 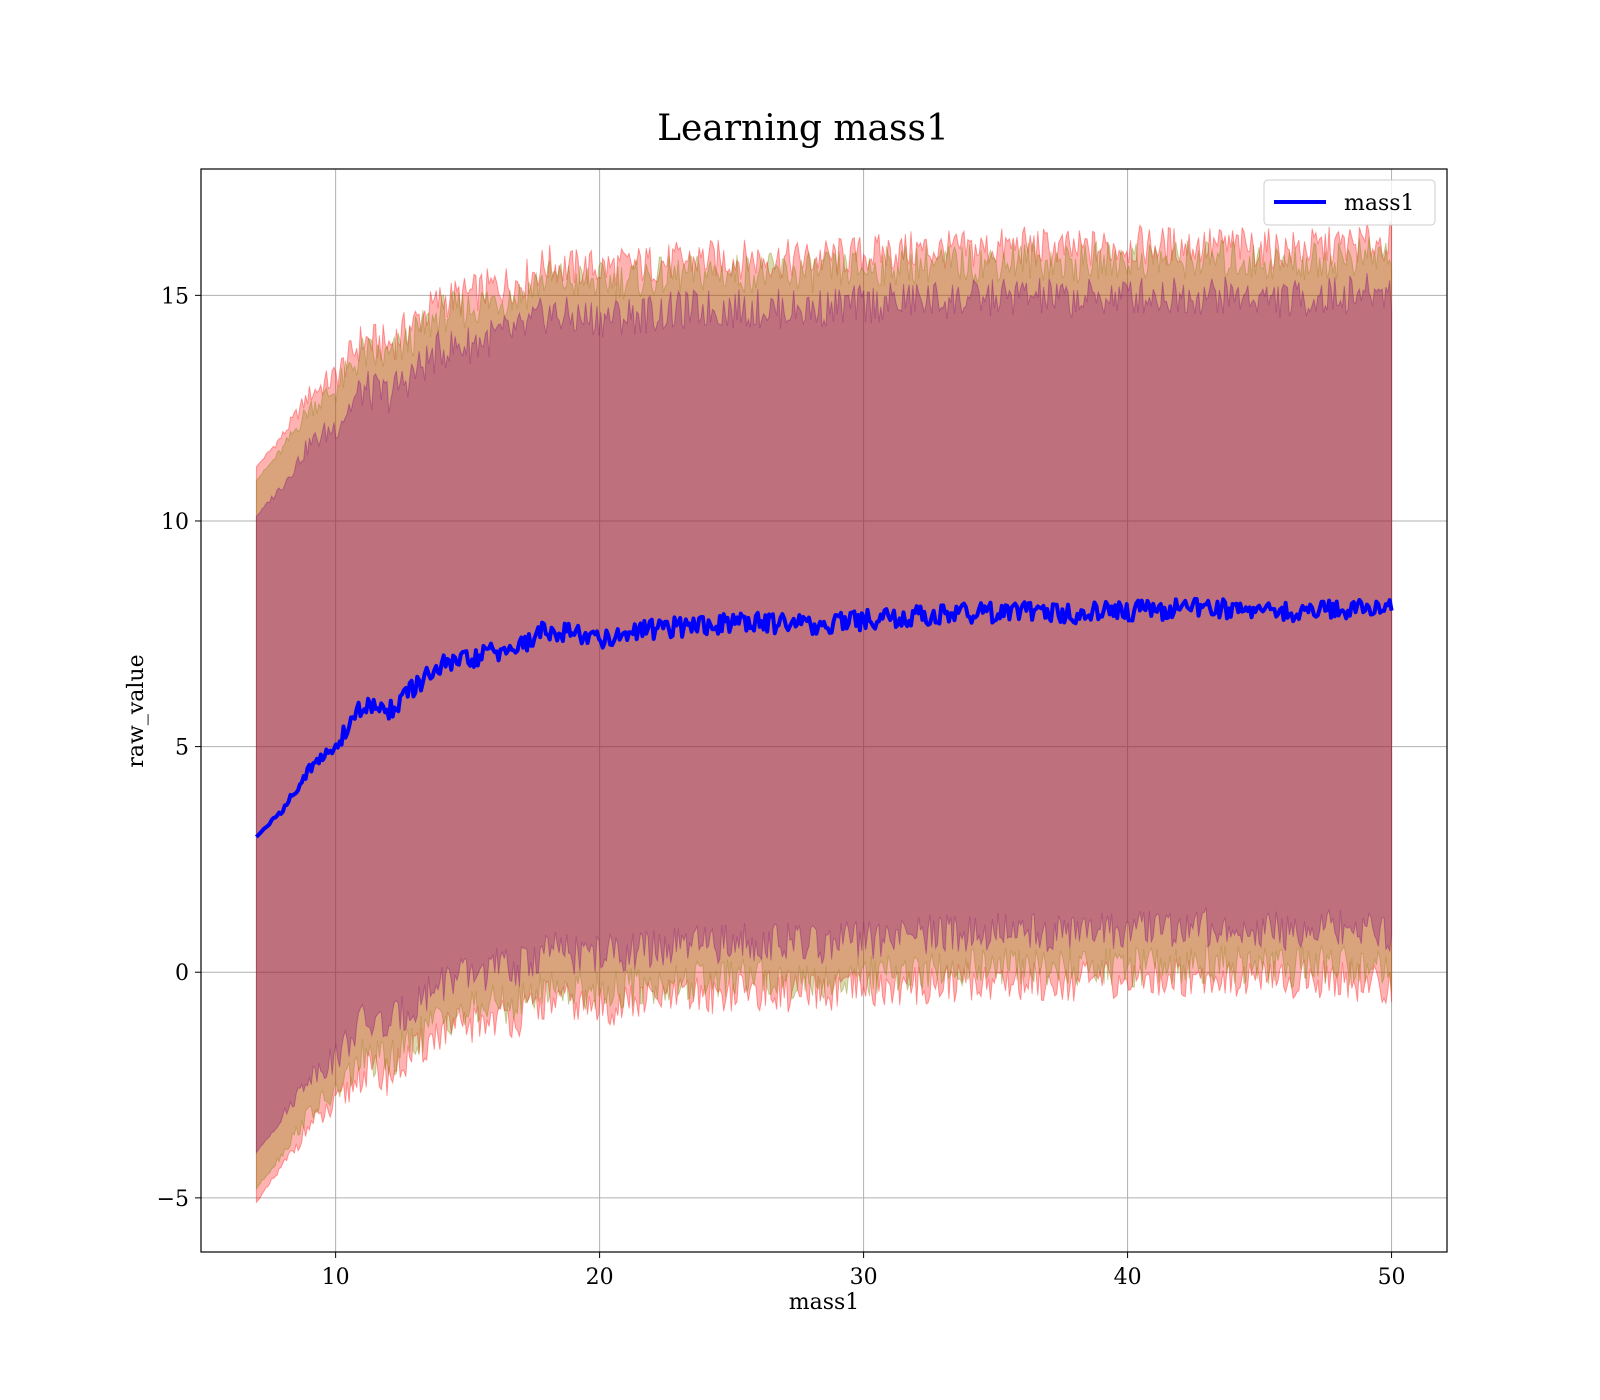 What do you see at coordinates (864, 1277) in the screenshot?
I see `x-tick-label: 30` at bounding box center [864, 1277].